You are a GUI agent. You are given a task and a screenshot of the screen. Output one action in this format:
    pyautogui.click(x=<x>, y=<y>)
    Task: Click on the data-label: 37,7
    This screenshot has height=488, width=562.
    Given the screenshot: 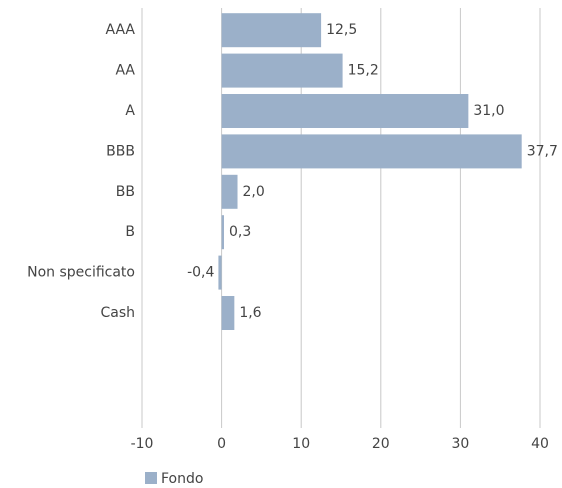 What is the action you would take?
    pyautogui.click(x=542, y=151)
    